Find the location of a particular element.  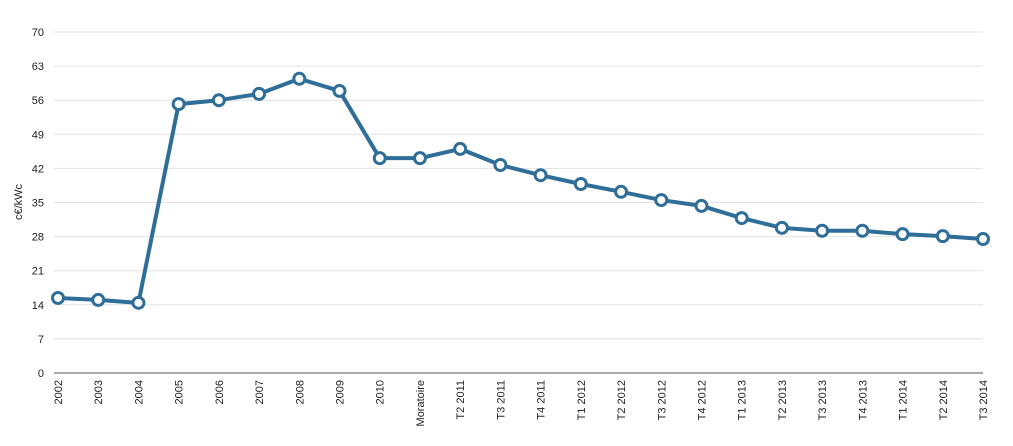

y-axis-label: c€/kWc is located at coordinates (19, 201).